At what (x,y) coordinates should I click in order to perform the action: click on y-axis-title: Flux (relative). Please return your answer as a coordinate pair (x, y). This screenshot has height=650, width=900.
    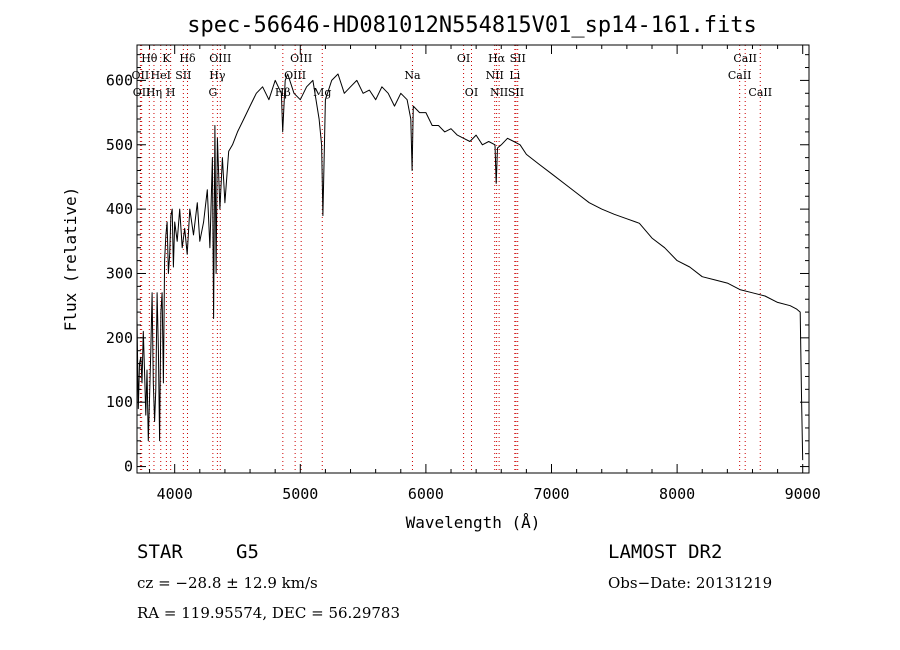
    Looking at the image, I should click on (70, 259).